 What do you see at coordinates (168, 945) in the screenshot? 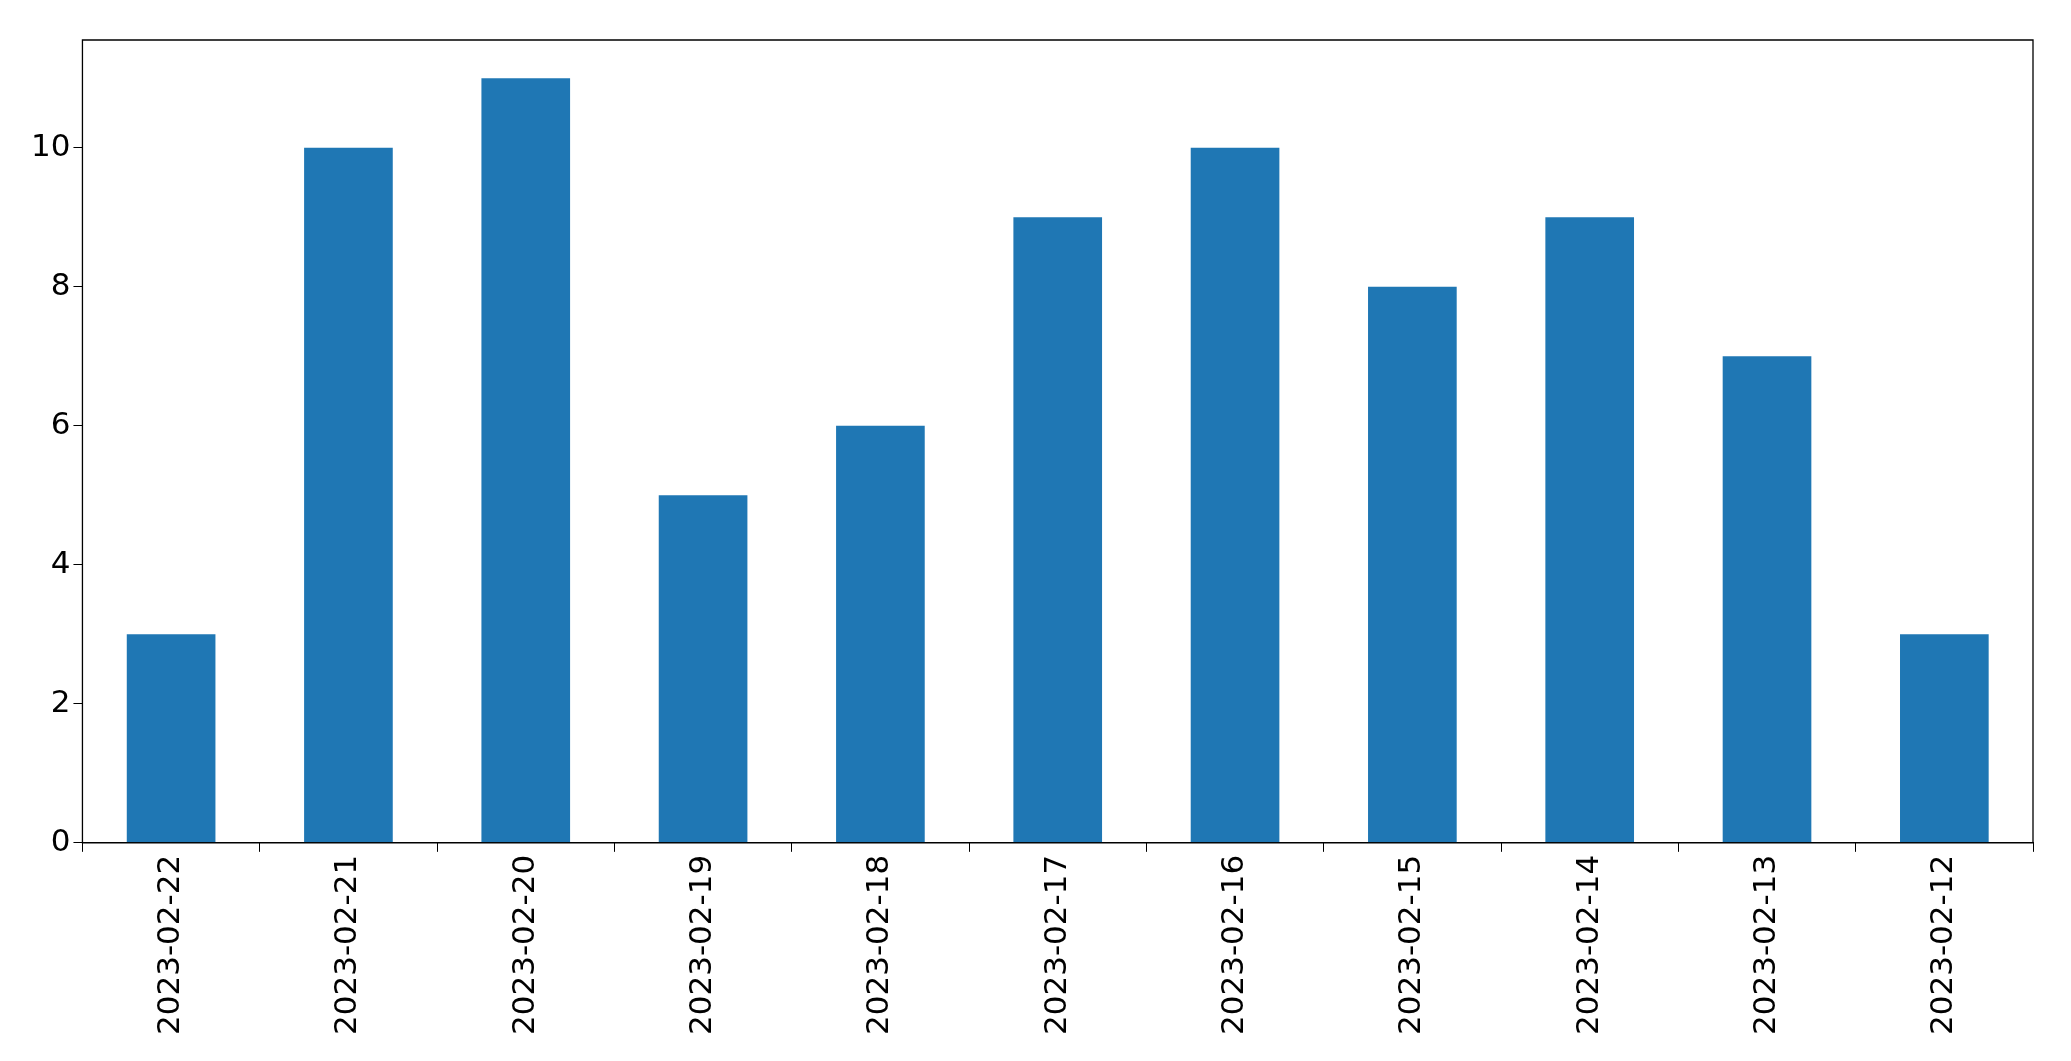
I see `x-tick-label: 2023-02-22` at bounding box center [168, 945].